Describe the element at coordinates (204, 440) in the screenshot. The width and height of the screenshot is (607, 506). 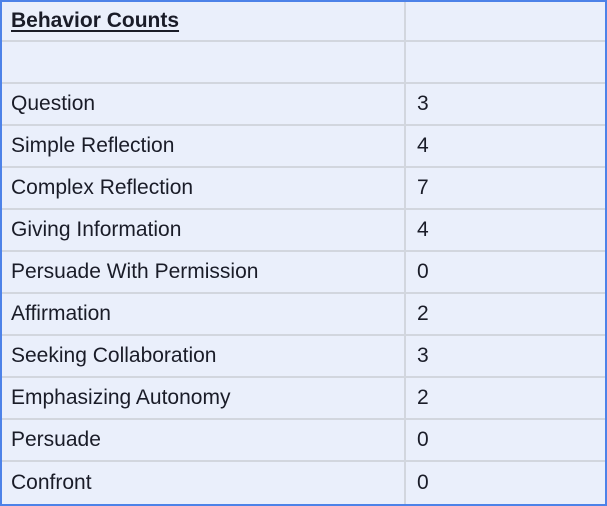
I see `behavior-label-cell: Persuade` at that location.